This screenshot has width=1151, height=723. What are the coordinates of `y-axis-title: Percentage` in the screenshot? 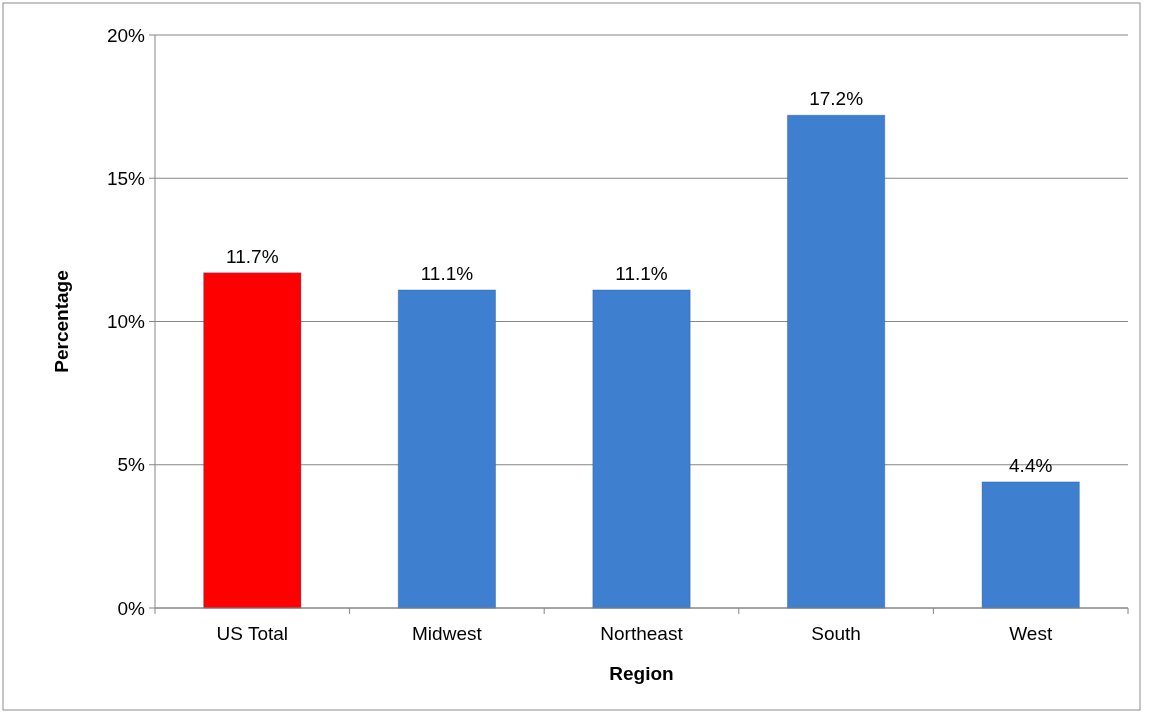 It's located at (61, 321).